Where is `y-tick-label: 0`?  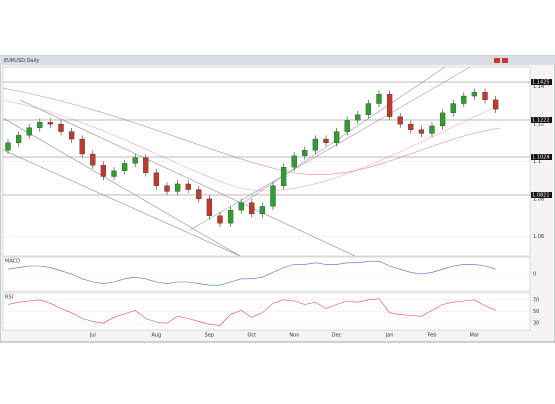 y-tick-label: 0 is located at coordinates (534, 275).